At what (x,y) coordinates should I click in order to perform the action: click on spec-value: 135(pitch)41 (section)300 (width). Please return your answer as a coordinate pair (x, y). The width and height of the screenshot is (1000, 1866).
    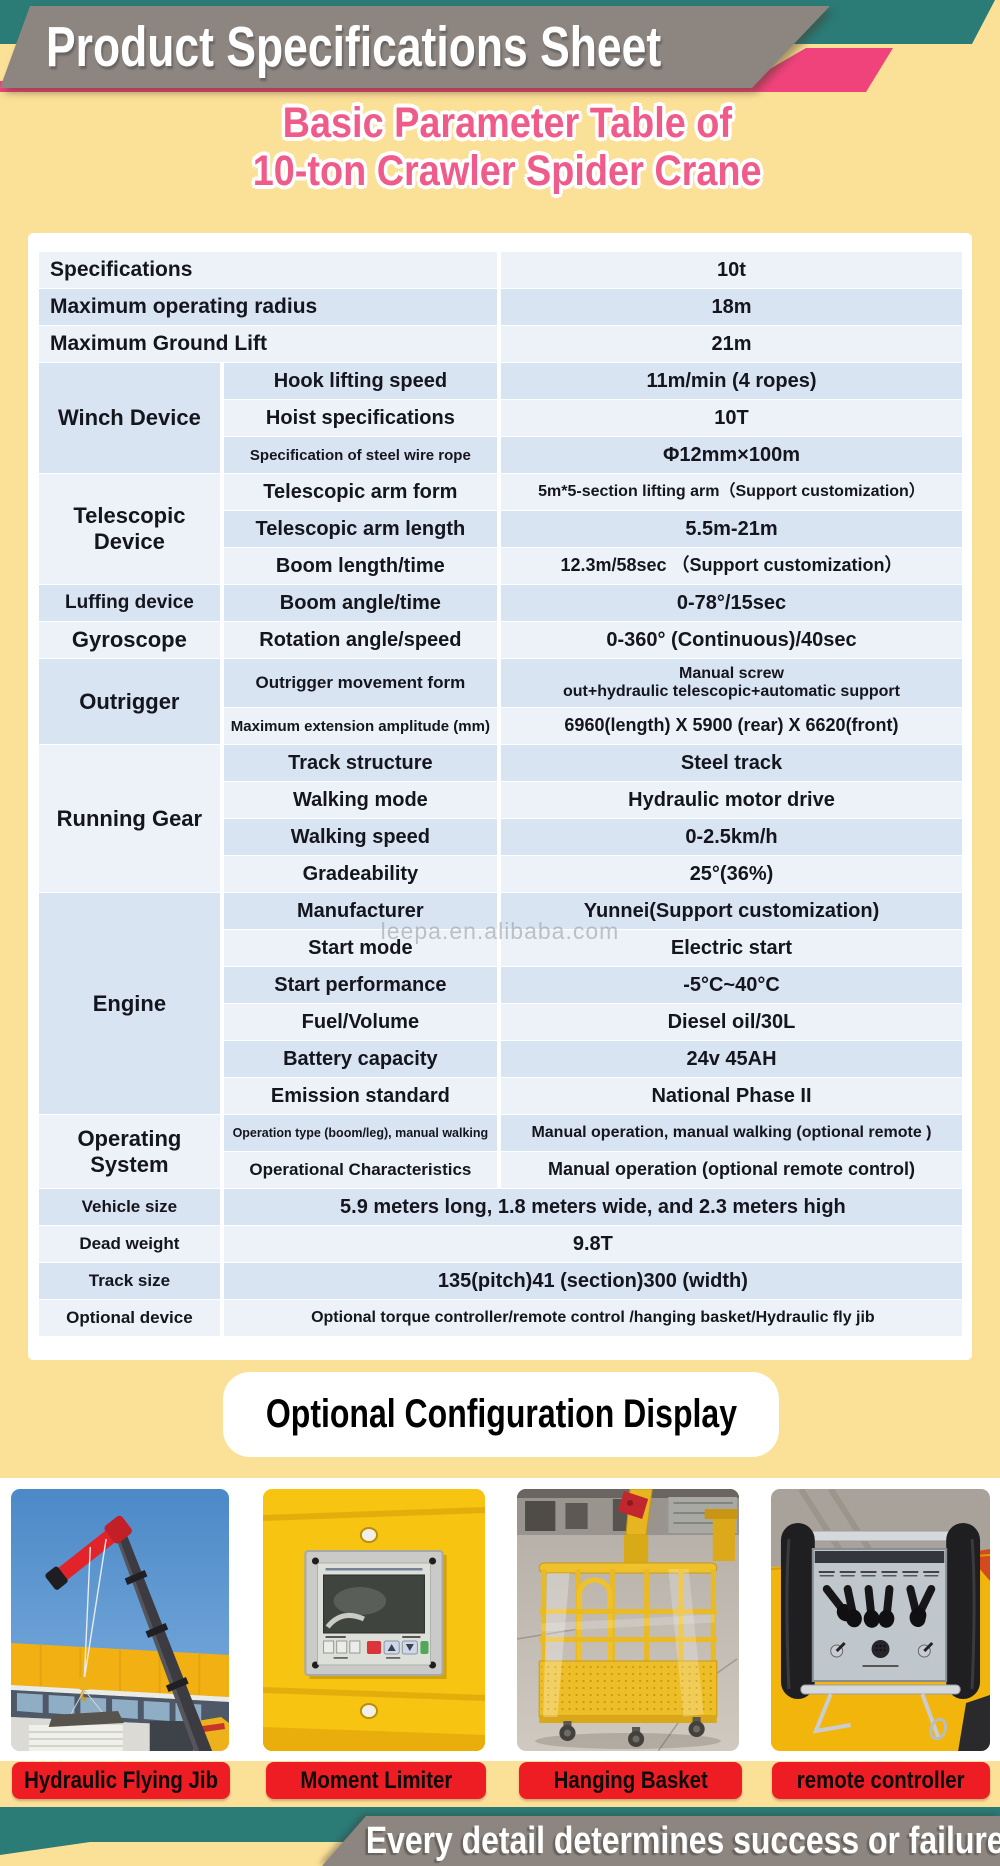
    Looking at the image, I should click on (592, 1281).